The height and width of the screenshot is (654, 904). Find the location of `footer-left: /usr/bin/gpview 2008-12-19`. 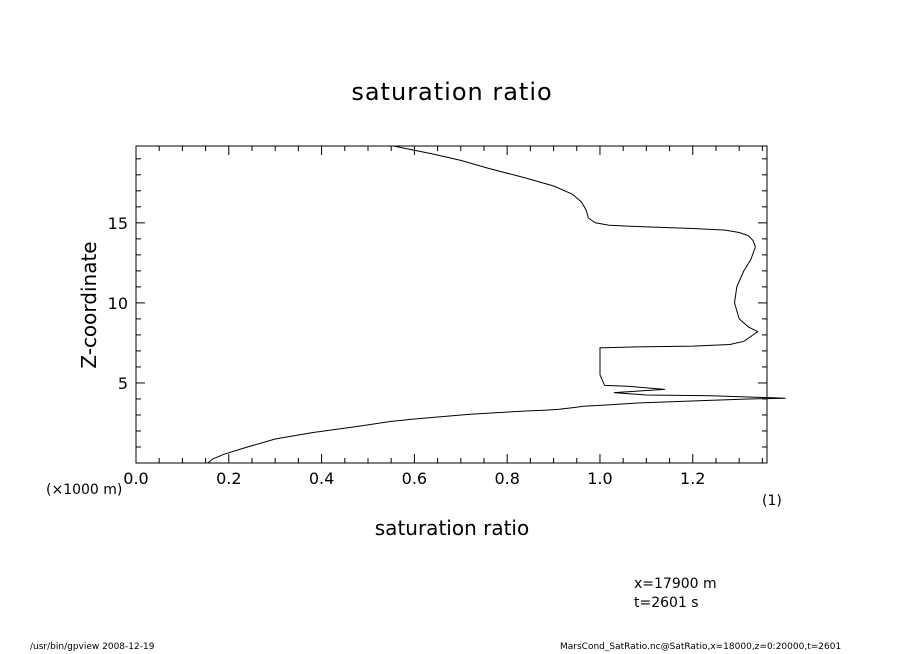

footer-left: /usr/bin/gpview 2008-12-19 is located at coordinates (92, 647).